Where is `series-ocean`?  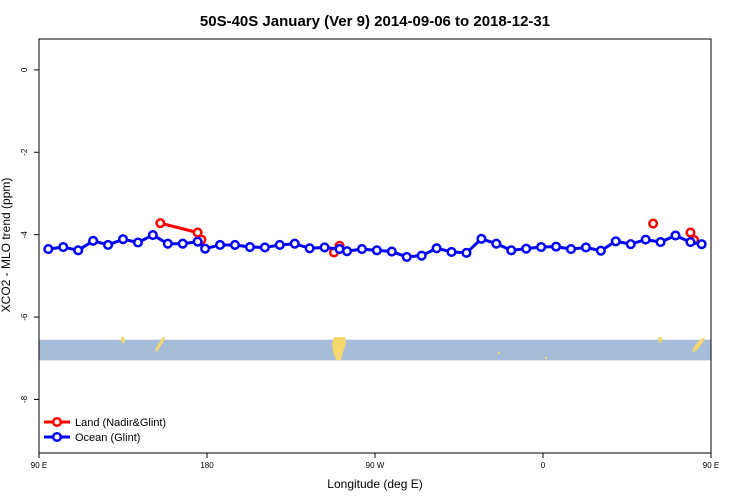 series-ocean is located at coordinates (375, 246).